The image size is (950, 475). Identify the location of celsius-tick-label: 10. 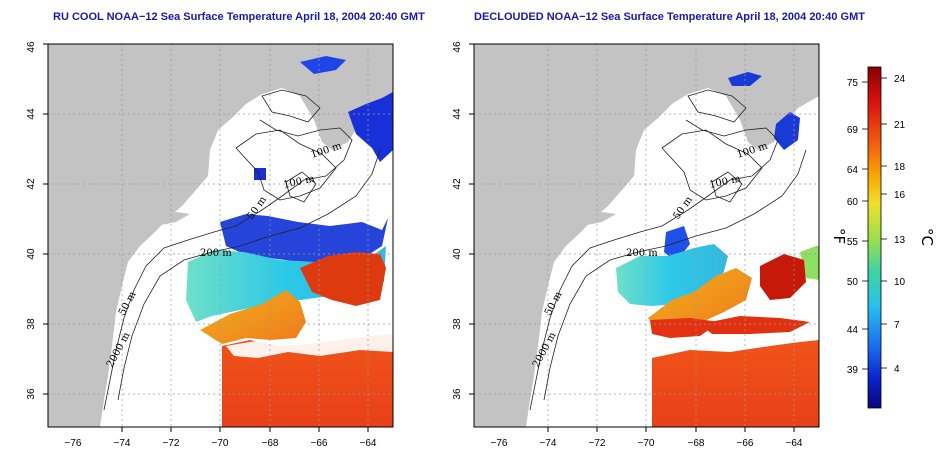
(900, 282).